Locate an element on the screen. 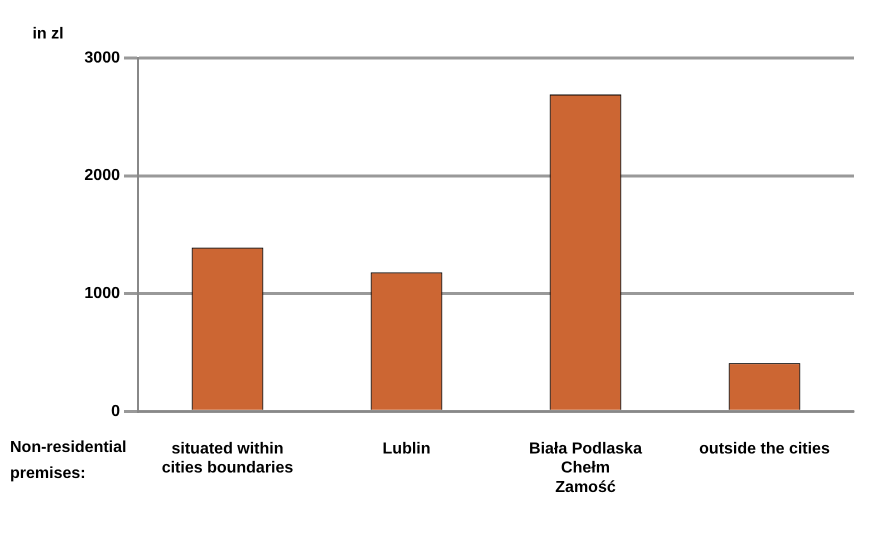 The height and width of the screenshot is (533, 872). y-tick-label: 2000 is located at coordinates (102, 175).